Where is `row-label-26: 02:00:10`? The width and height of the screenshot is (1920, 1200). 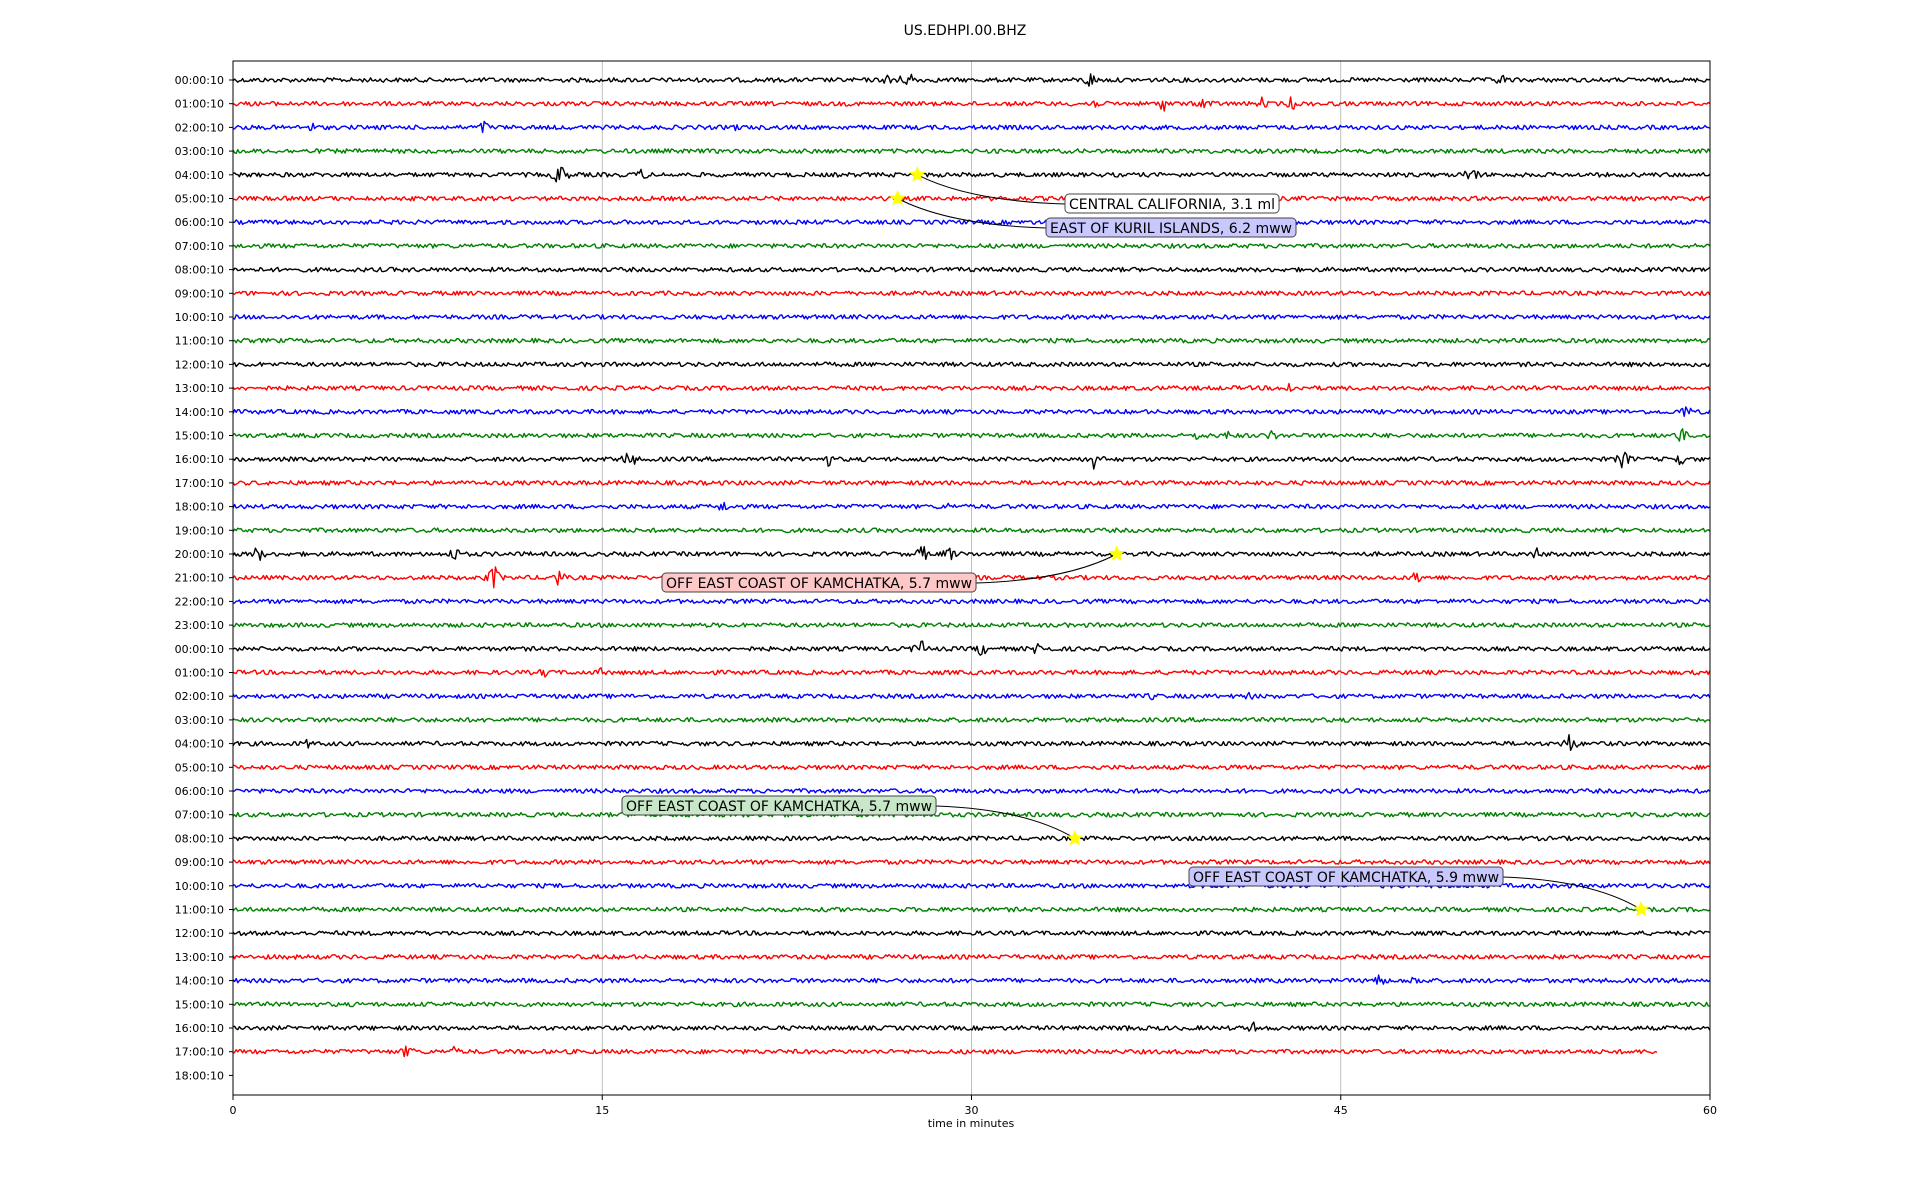
row-label-26: 02:00:10 is located at coordinates (199, 696).